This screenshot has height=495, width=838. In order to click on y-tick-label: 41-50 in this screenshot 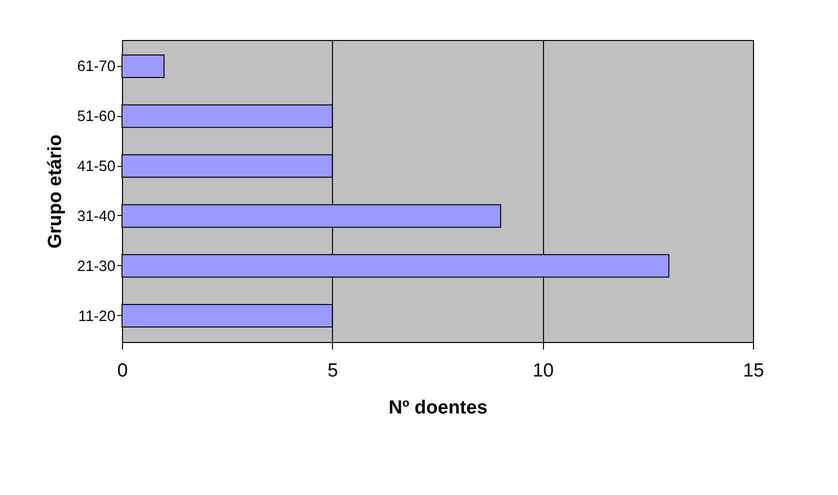, I will do `click(96, 167)`.